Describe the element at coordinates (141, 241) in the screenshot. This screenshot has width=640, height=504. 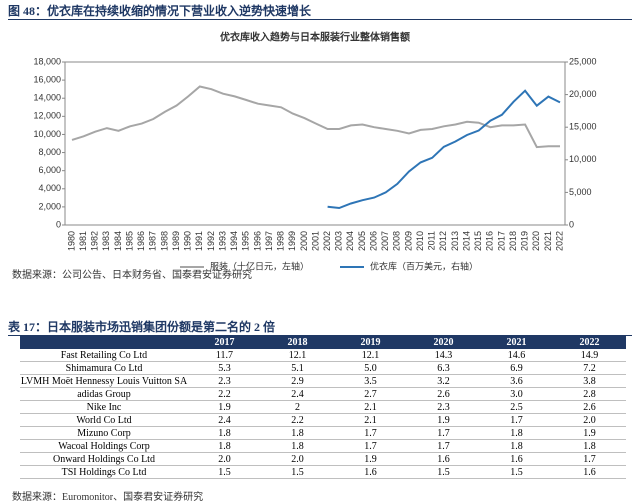
I see `x-tick-label: 1986` at that location.